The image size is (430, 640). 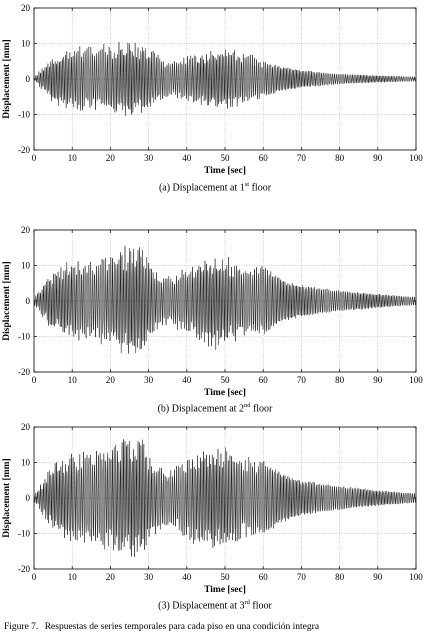 What do you see at coordinates (260, 188) in the screenshot?
I see `chart-1-caption-suffix: floor` at bounding box center [260, 188].